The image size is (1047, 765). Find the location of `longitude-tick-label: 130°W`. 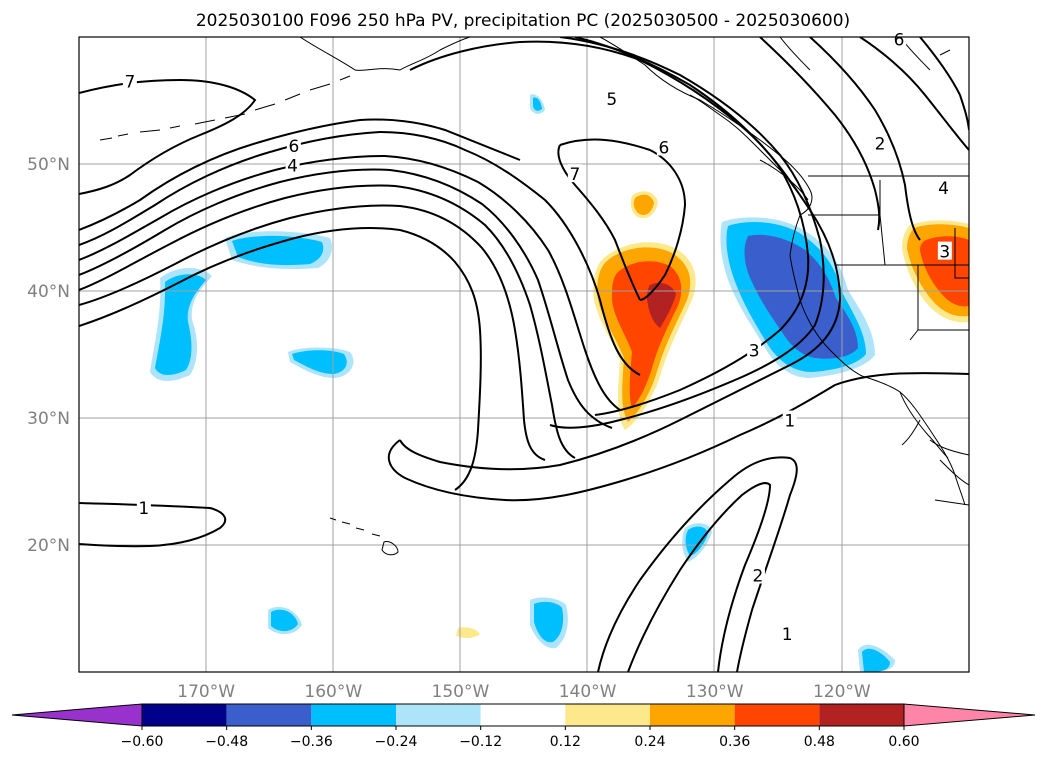

longitude-tick-label: 130°W is located at coordinates (715, 692).